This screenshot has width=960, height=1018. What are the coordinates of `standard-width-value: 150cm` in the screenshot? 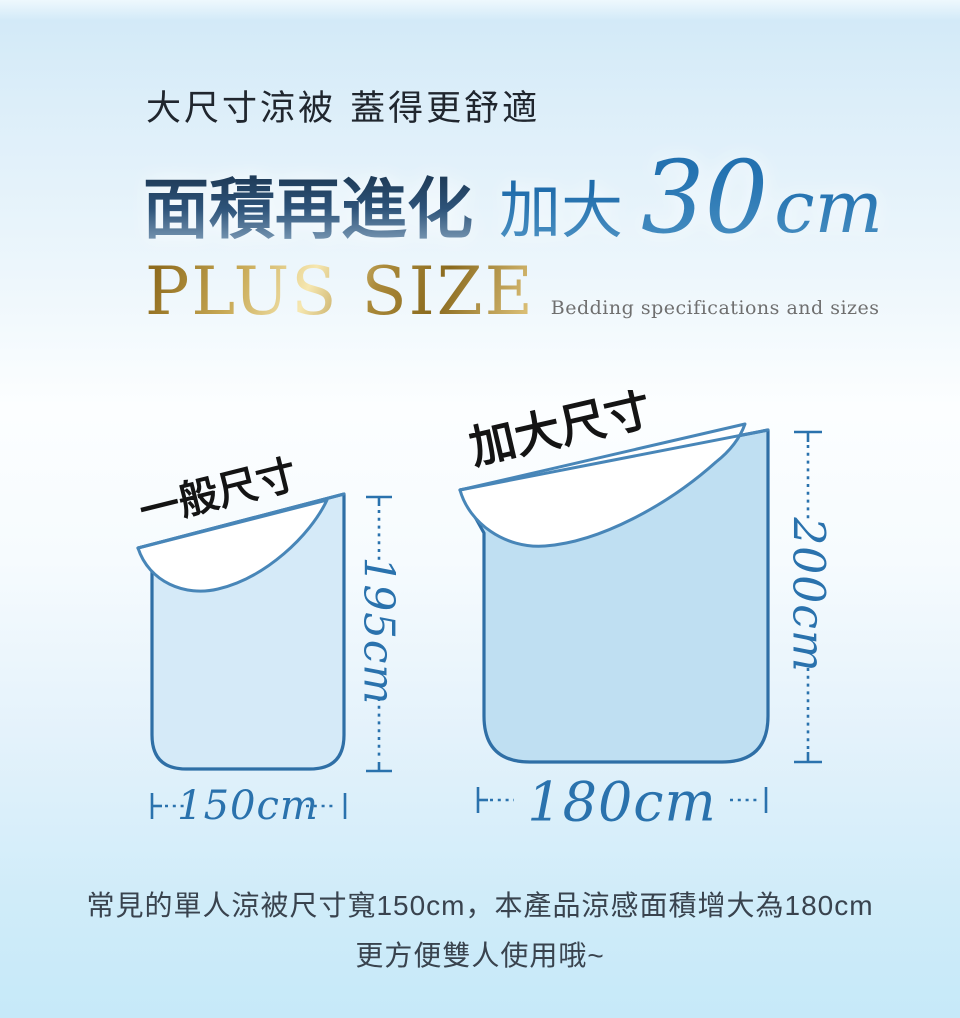 It's located at (248, 806).